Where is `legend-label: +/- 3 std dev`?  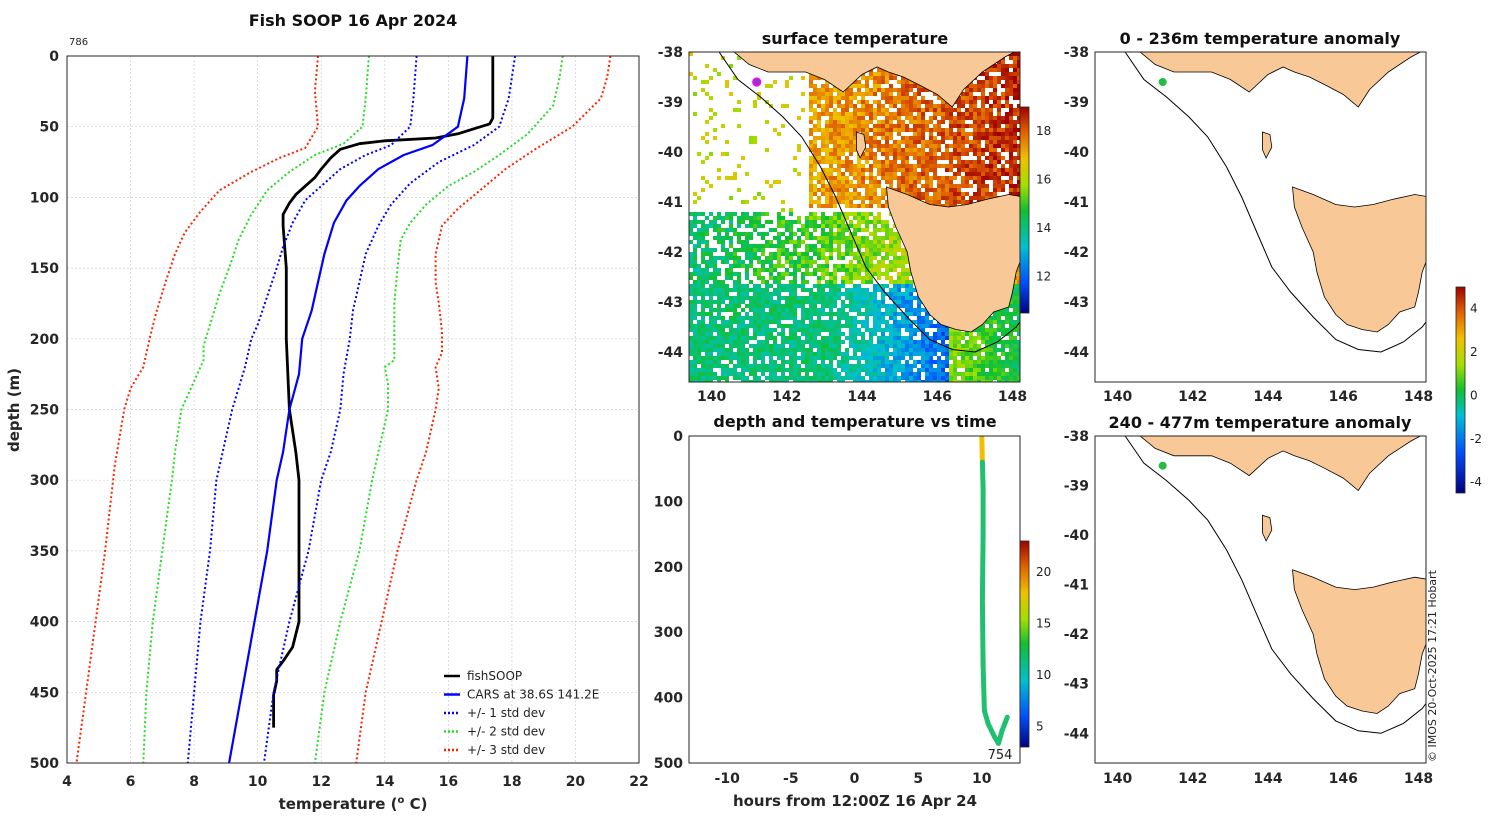 legend-label: +/- 3 std dev is located at coordinates (506, 750).